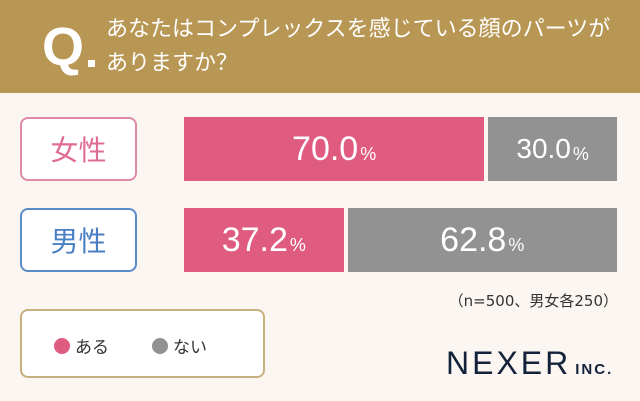 The image size is (640, 401). Describe the element at coordinates (543, 148) in the screenshot. I see `data-label: 30.0` at that location.